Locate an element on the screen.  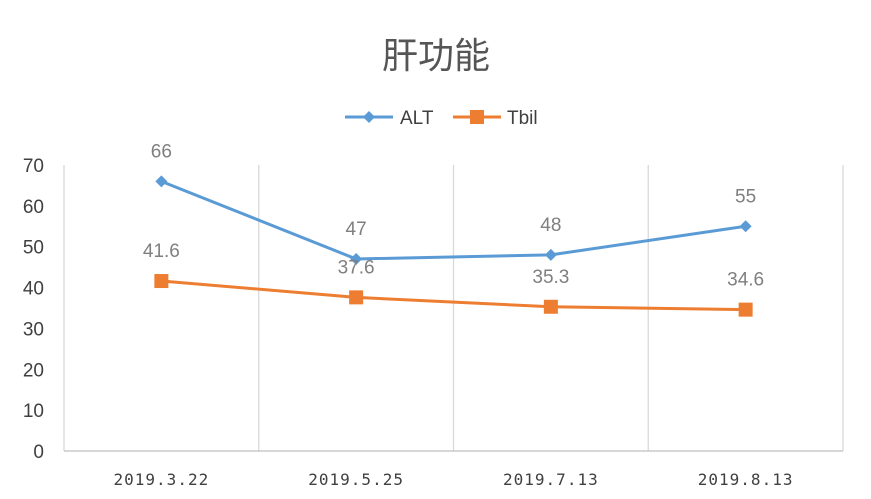
series-alt-data-label: 66 is located at coordinates (161, 151).